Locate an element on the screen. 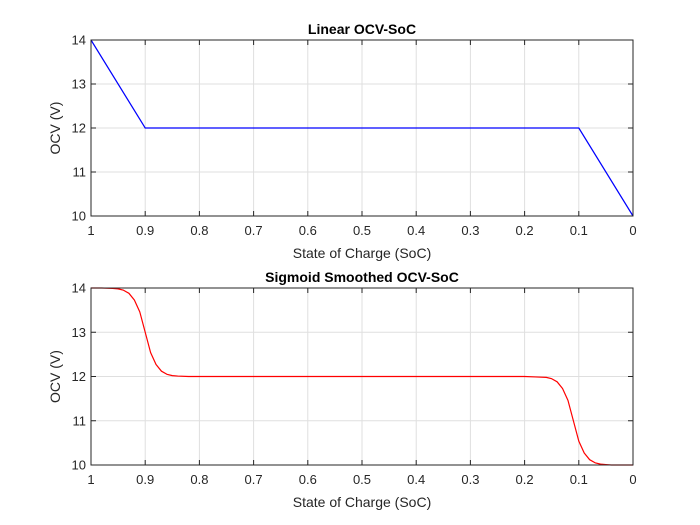  chart-title: Sigmoid Smoothed OCV-SoC is located at coordinates (362, 277).